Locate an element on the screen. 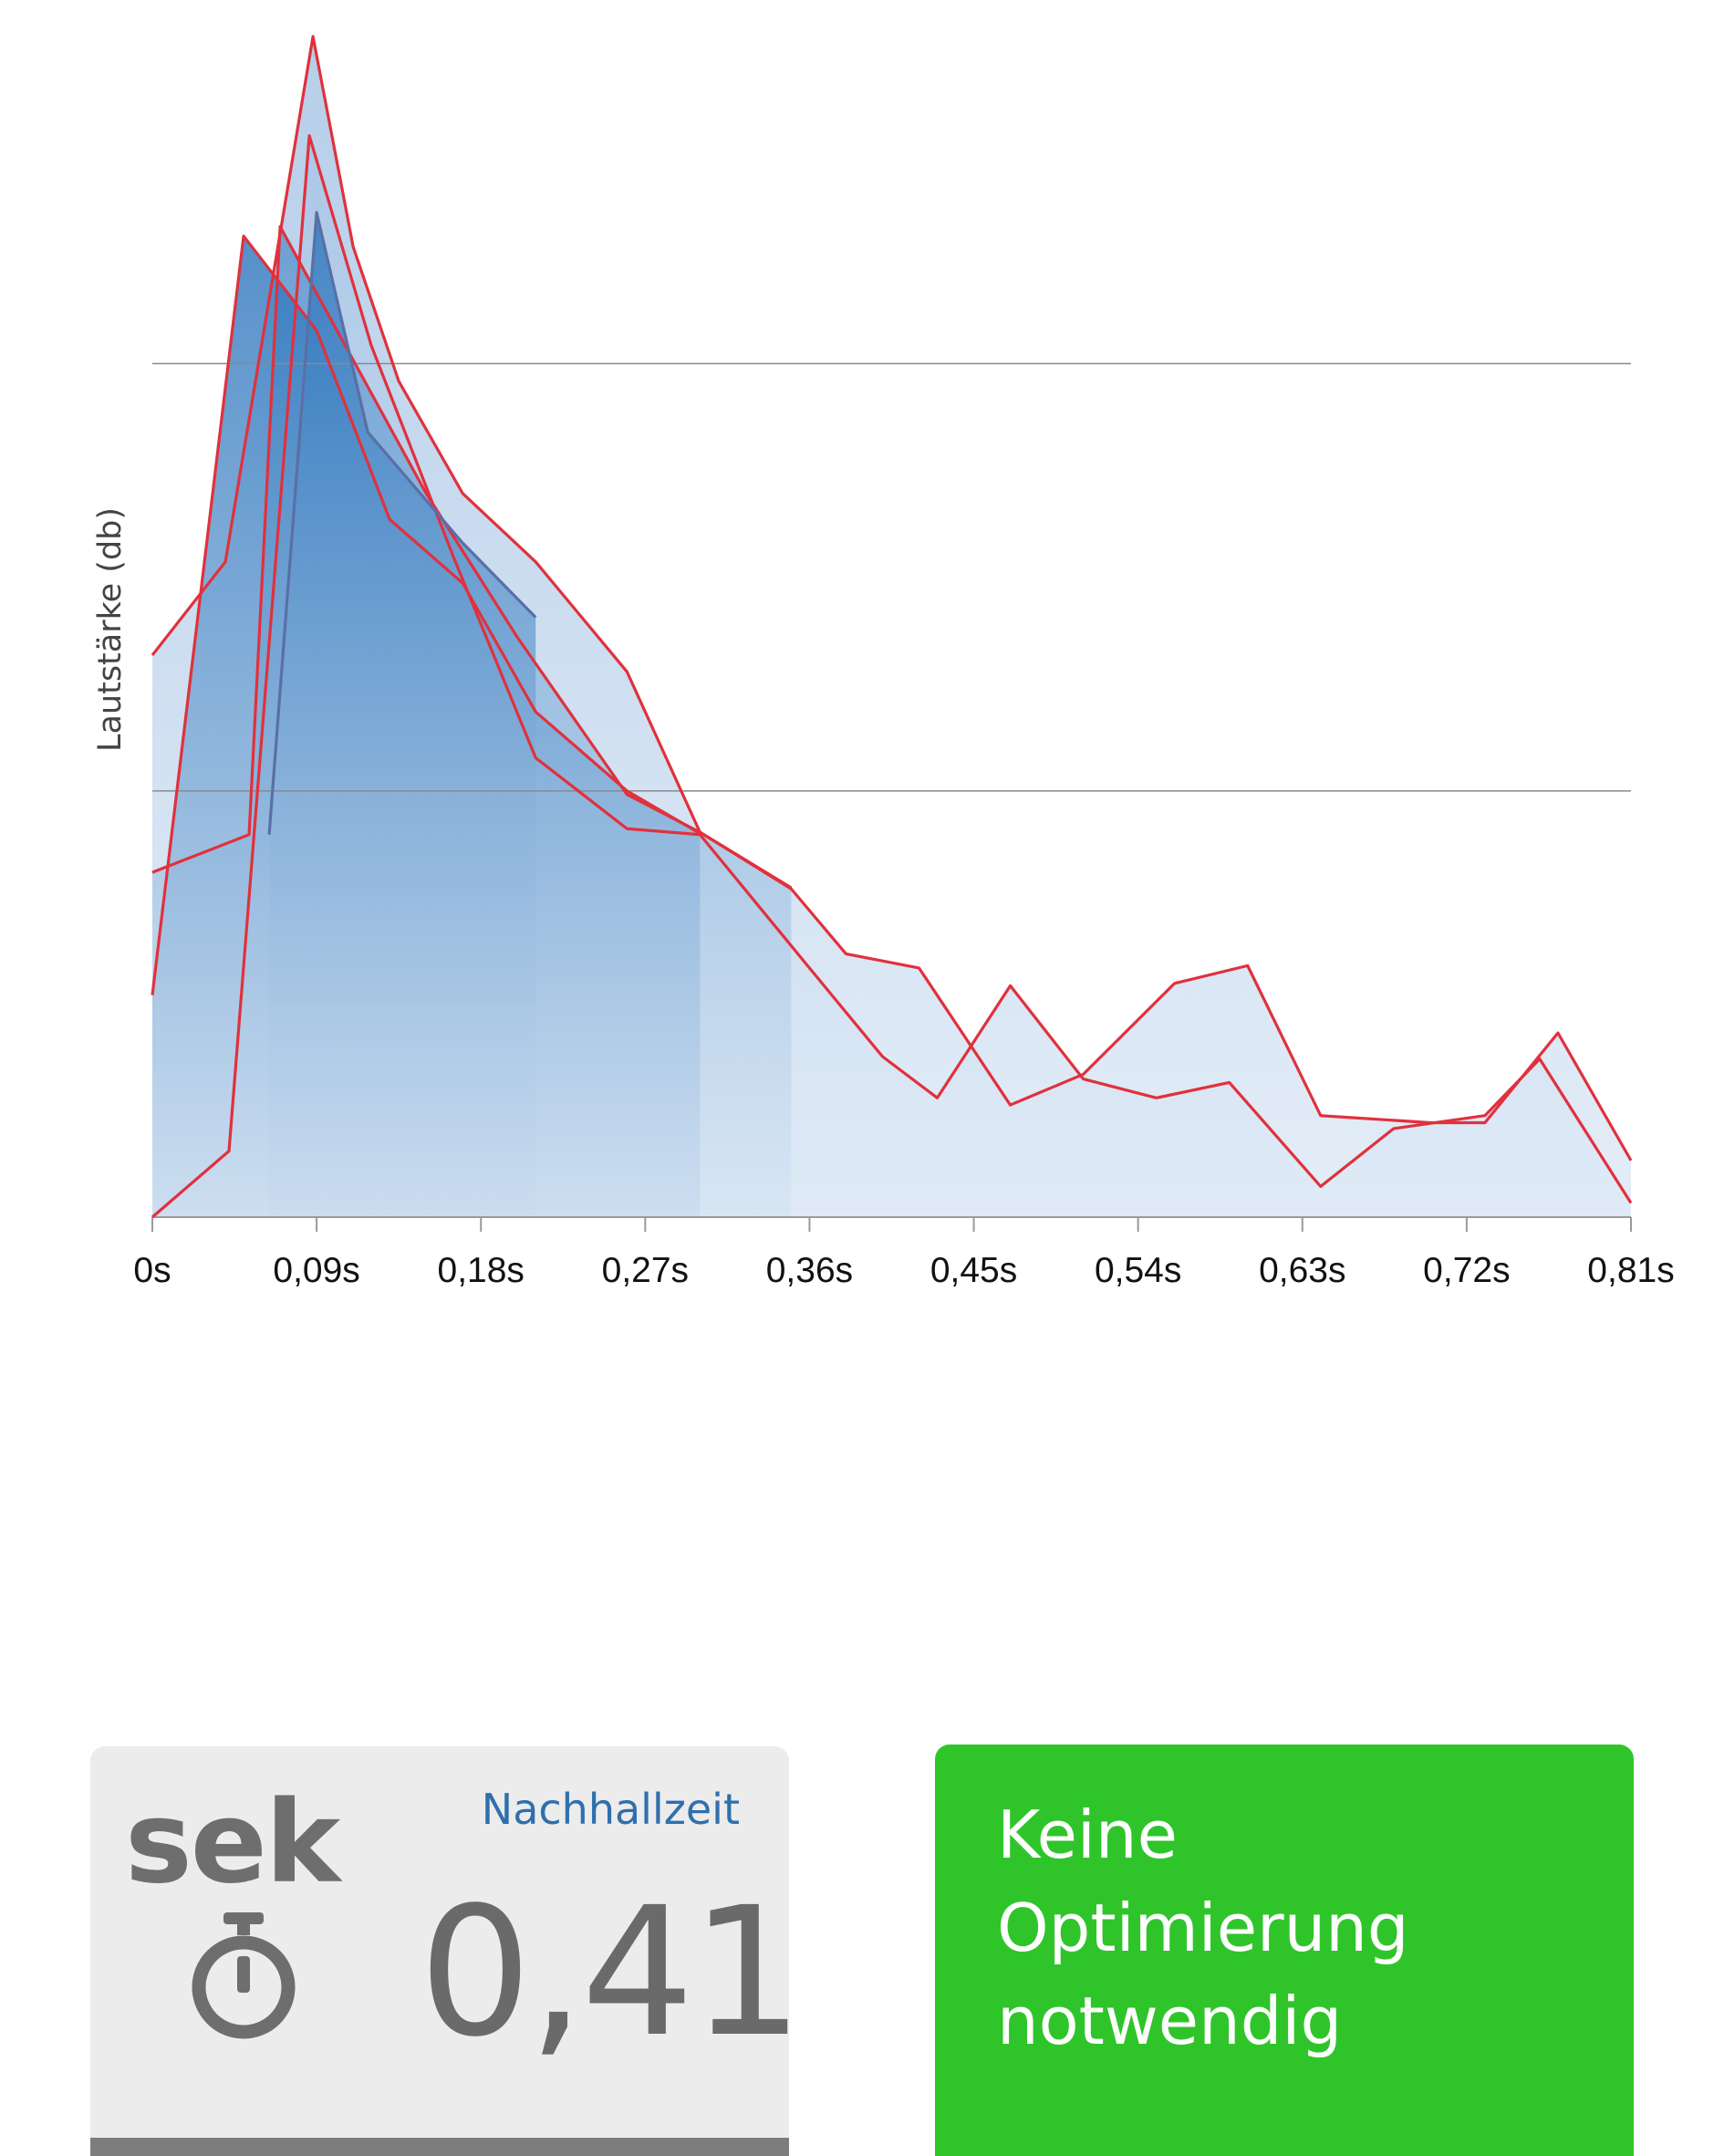 The width and height of the screenshot is (1724, 2156). x-tick-label: 0,72s is located at coordinates (1466, 1270).